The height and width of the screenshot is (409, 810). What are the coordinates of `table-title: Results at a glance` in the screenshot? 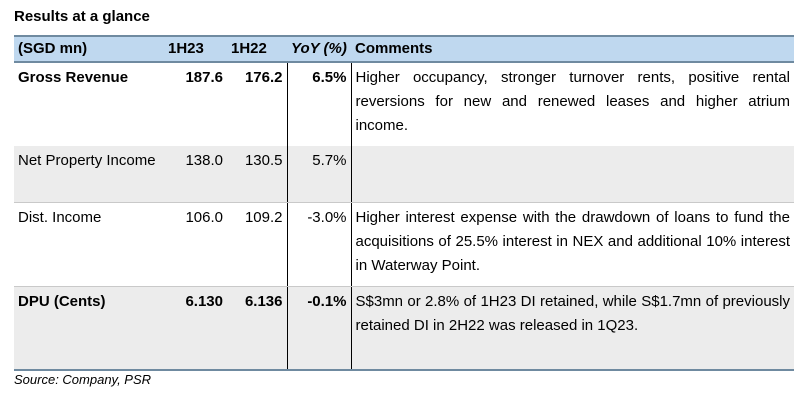 It's located at (82, 16).